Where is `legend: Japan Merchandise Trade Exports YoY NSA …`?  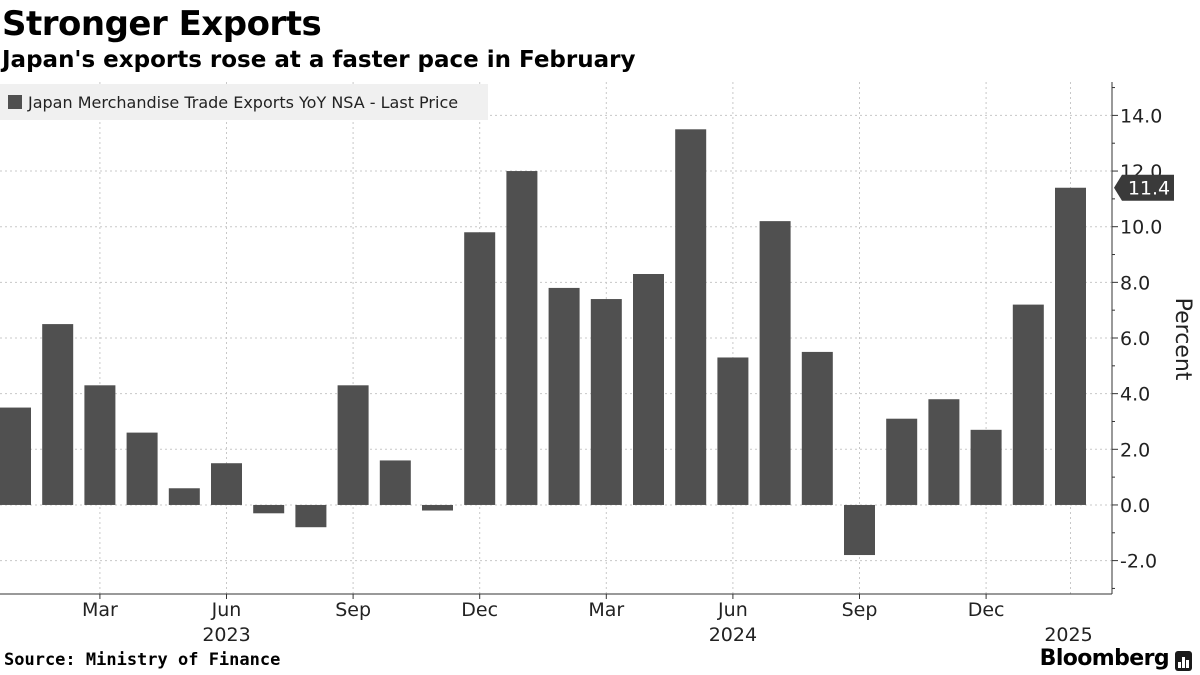
legend: Japan Merchandise Trade Exports YoY NSA … is located at coordinates (244, 102).